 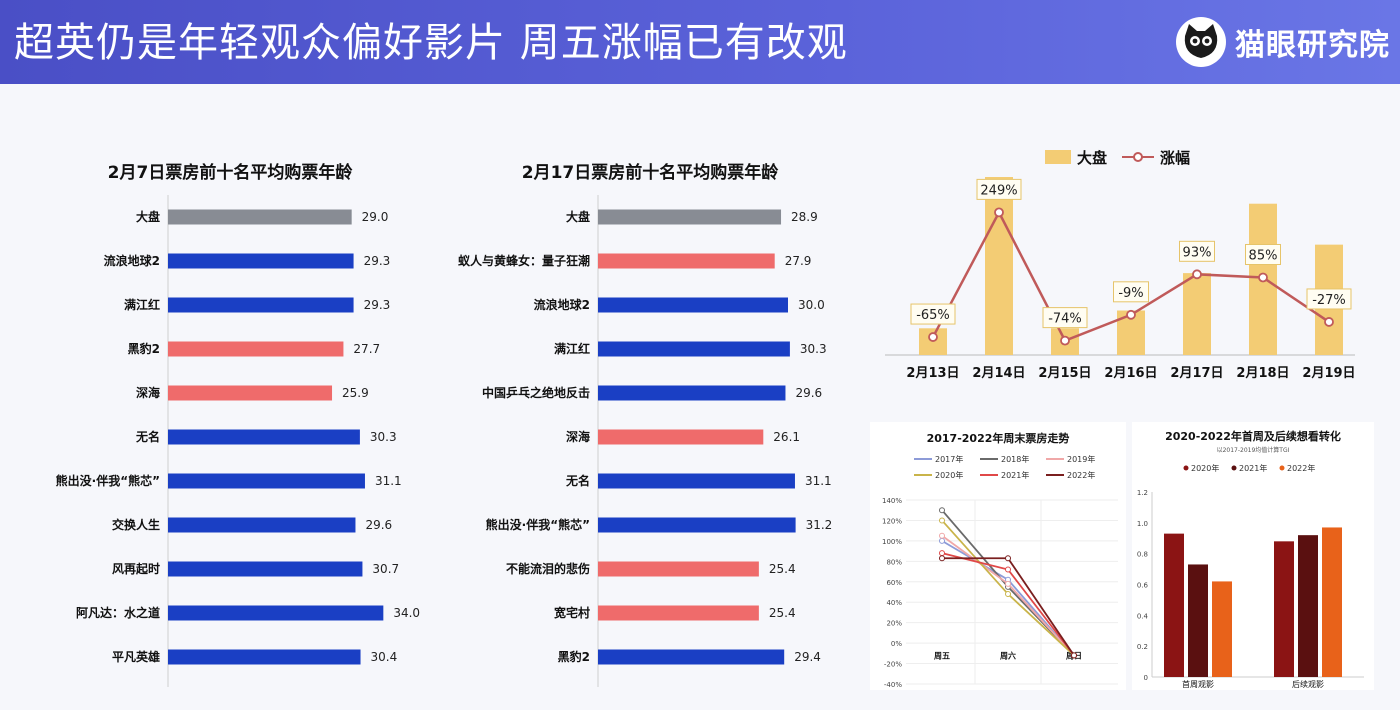 I want to click on legend-label: 2019年, so click(x=1081, y=459).